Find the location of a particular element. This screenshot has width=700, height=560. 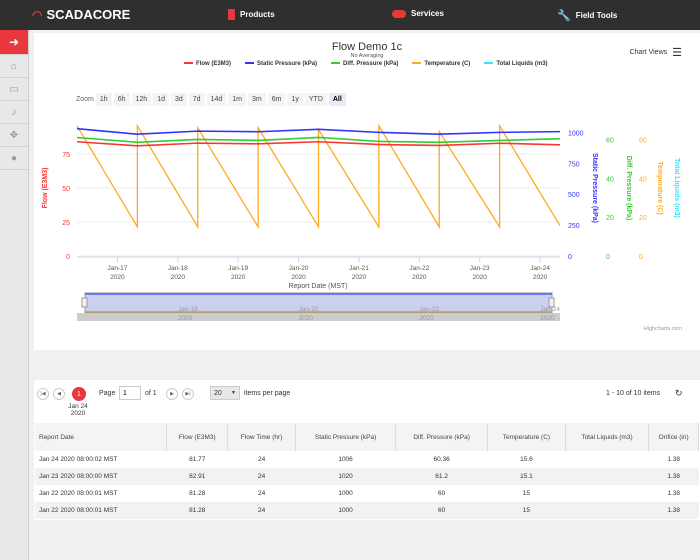

column-header: Total Liquids (m3) is located at coordinates (607, 437).